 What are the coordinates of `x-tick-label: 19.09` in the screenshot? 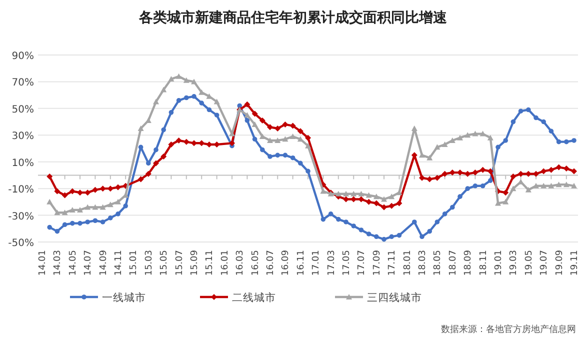 It's located at (559, 263).